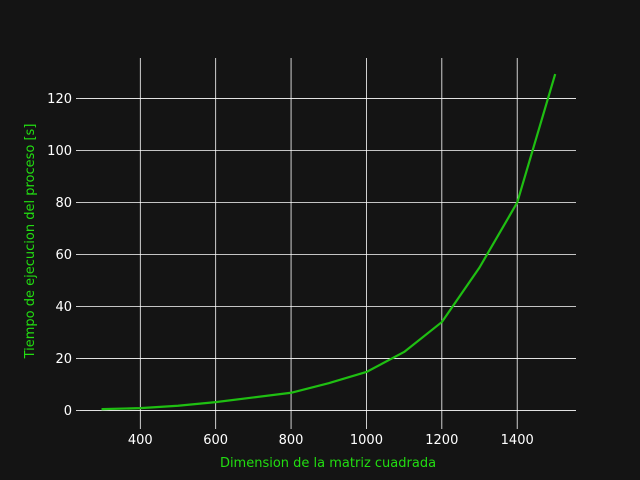 This screenshot has height=480, width=640. What do you see at coordinates (328, 463) in the screenshot?
I see `x-axis-label: Dimension de la matriz cuadrada` at bounding box center [328, 463].